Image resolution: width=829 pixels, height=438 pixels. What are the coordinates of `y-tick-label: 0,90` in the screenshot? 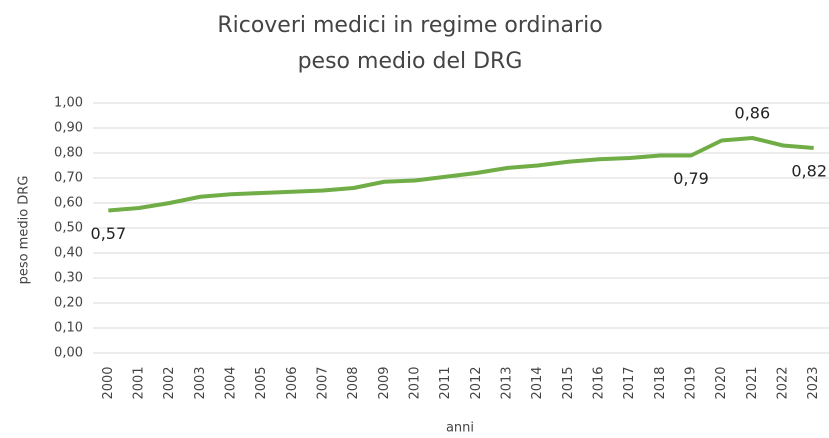 It's located at (68, 128).